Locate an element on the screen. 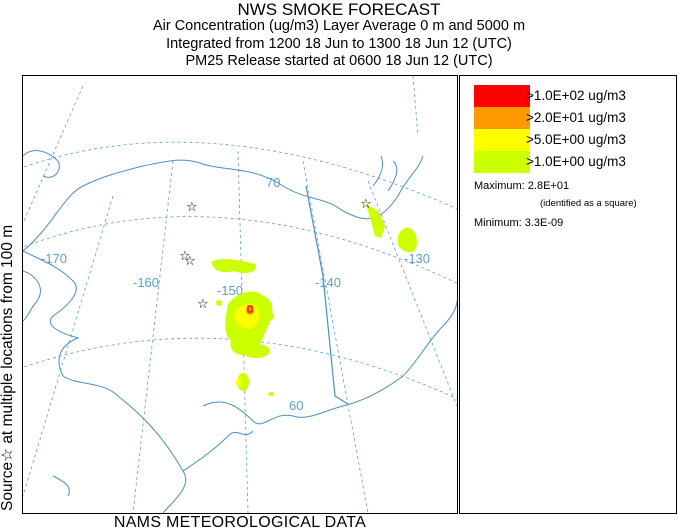 This screenshot has width=678, height=532. legend-label: >5.0E+00 ug/m3 is located at coordinates (576, 139).